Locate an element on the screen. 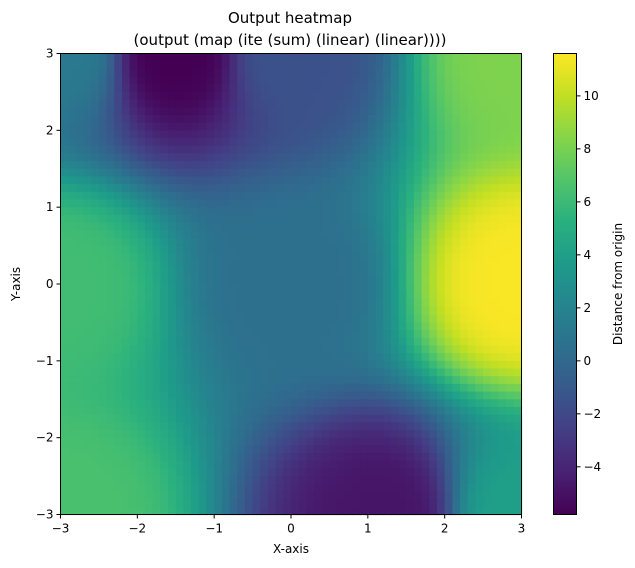 This screenshot has width=635, height=568. colorbar-tick-label: 6 is located at coordinates (588, 202).